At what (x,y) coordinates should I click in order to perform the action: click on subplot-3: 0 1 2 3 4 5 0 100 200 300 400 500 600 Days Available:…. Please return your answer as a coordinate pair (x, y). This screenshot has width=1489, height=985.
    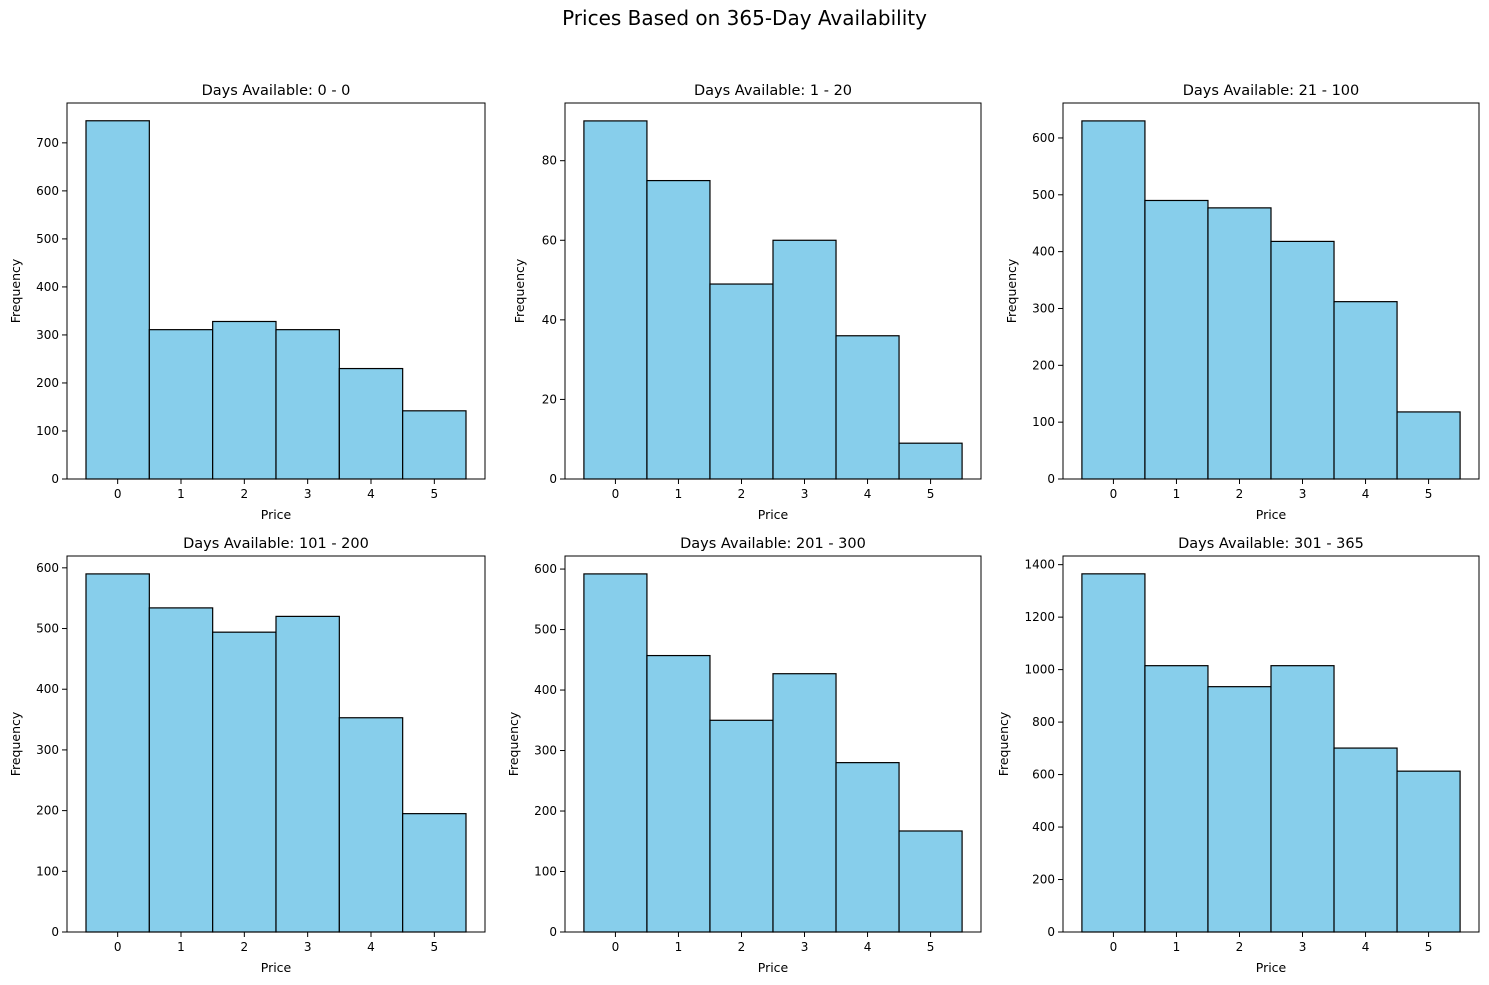
    Looking at the image, I should click on (1242, 302).